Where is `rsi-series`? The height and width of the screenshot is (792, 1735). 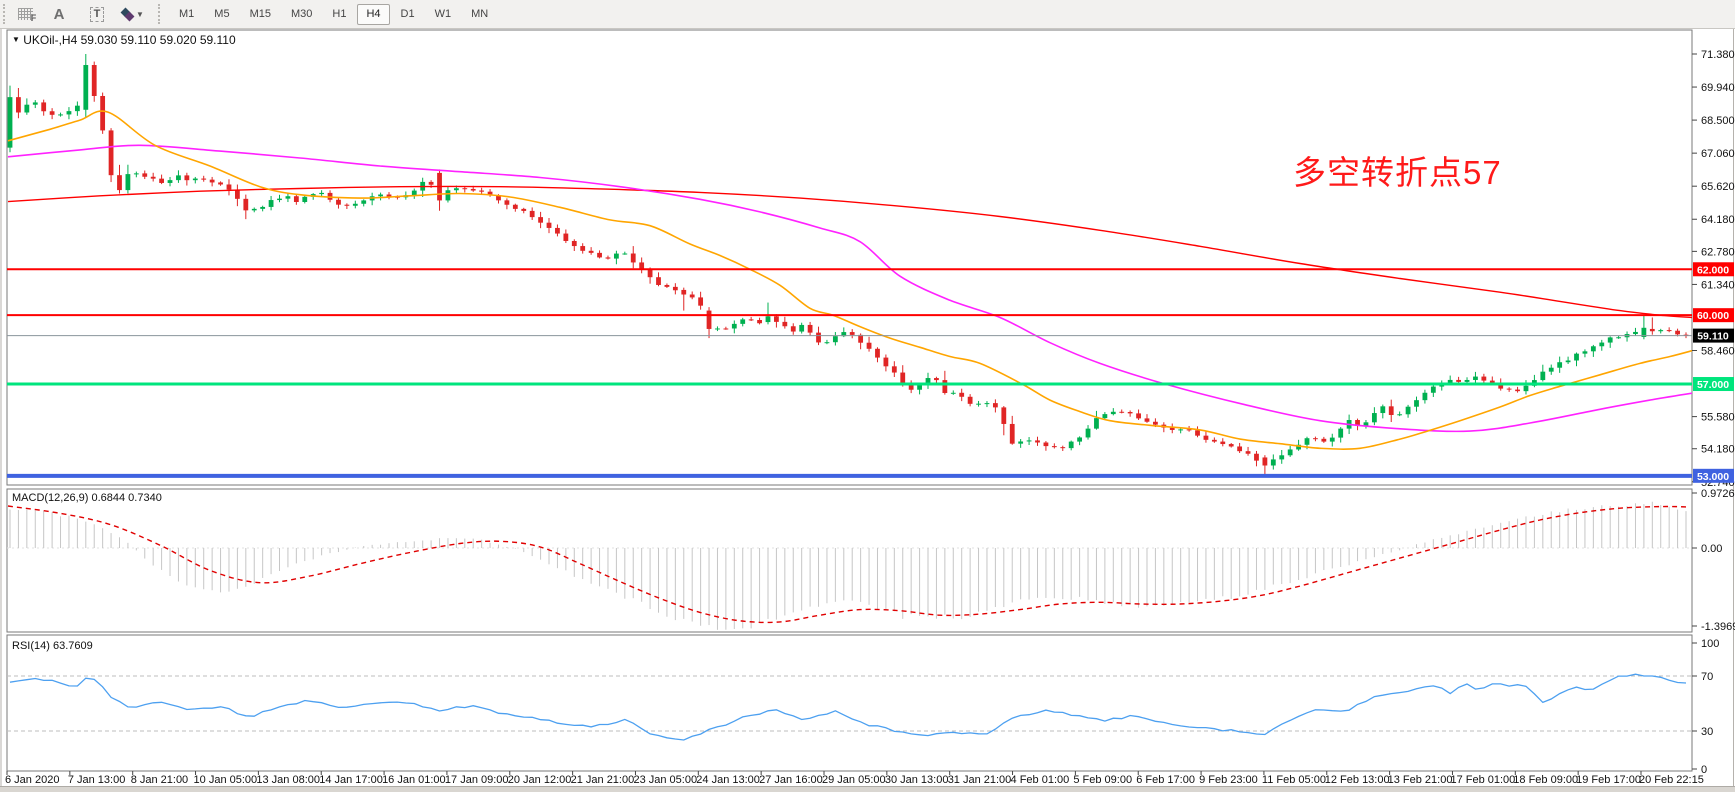 rsi-series is located at coordinates (849, 707).